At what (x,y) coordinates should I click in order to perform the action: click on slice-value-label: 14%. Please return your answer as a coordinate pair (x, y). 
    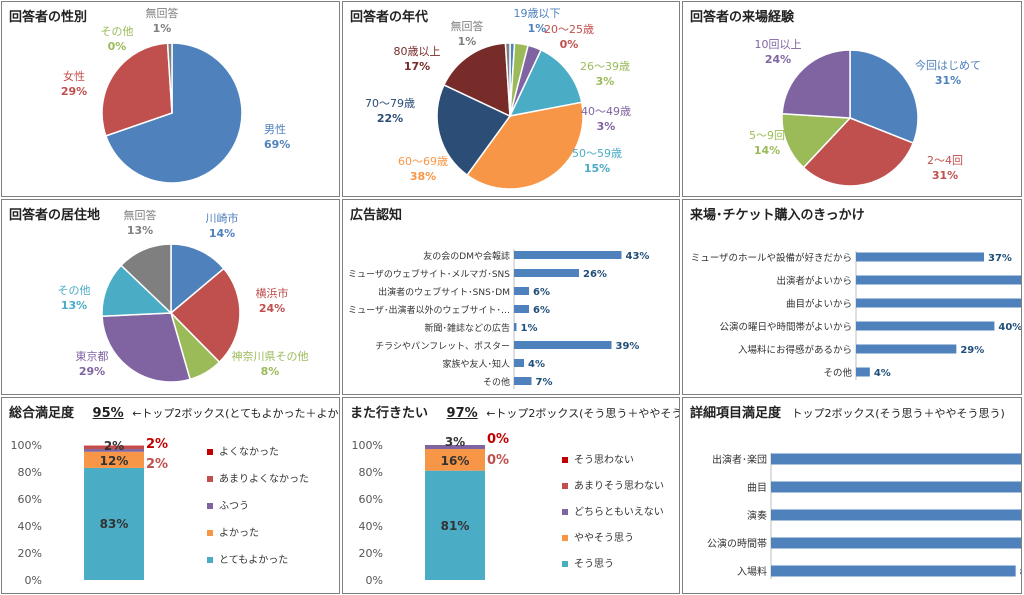
    Looking at the image, I should click on (222, 233).